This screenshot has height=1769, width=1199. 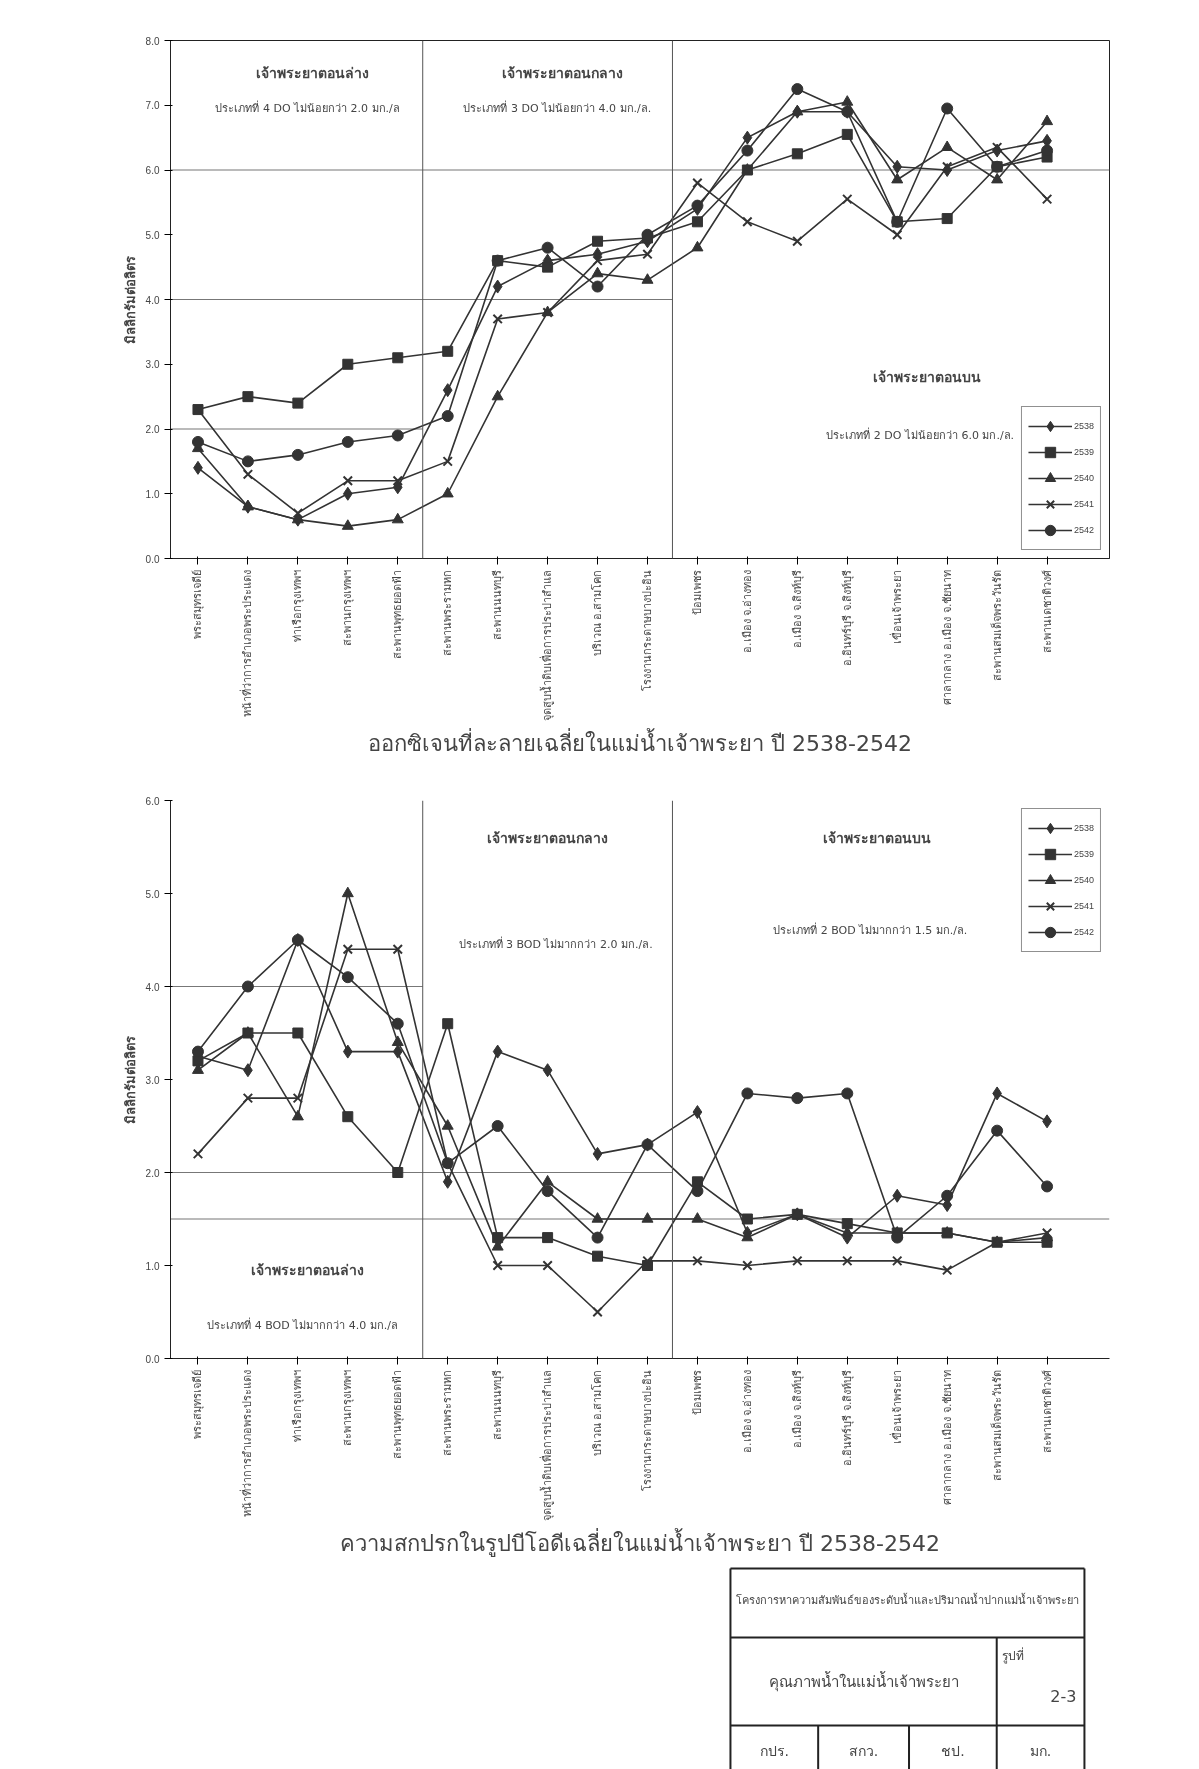 What do you see at coordinates (302, 1325) in the screenshot?
I see `annotation: ประเภทที่ 4 BOD ไม่มากกว่า 4.0 มก./ล` at bounding box center [302, 1325].